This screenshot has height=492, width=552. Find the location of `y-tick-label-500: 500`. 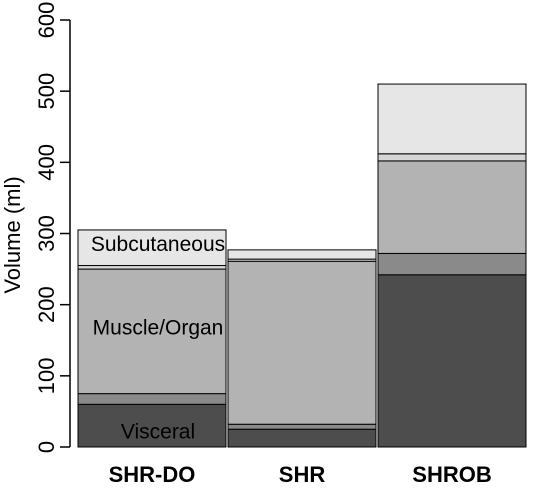

y-tick-label-500: 500 is located at coordinates (46, 91).